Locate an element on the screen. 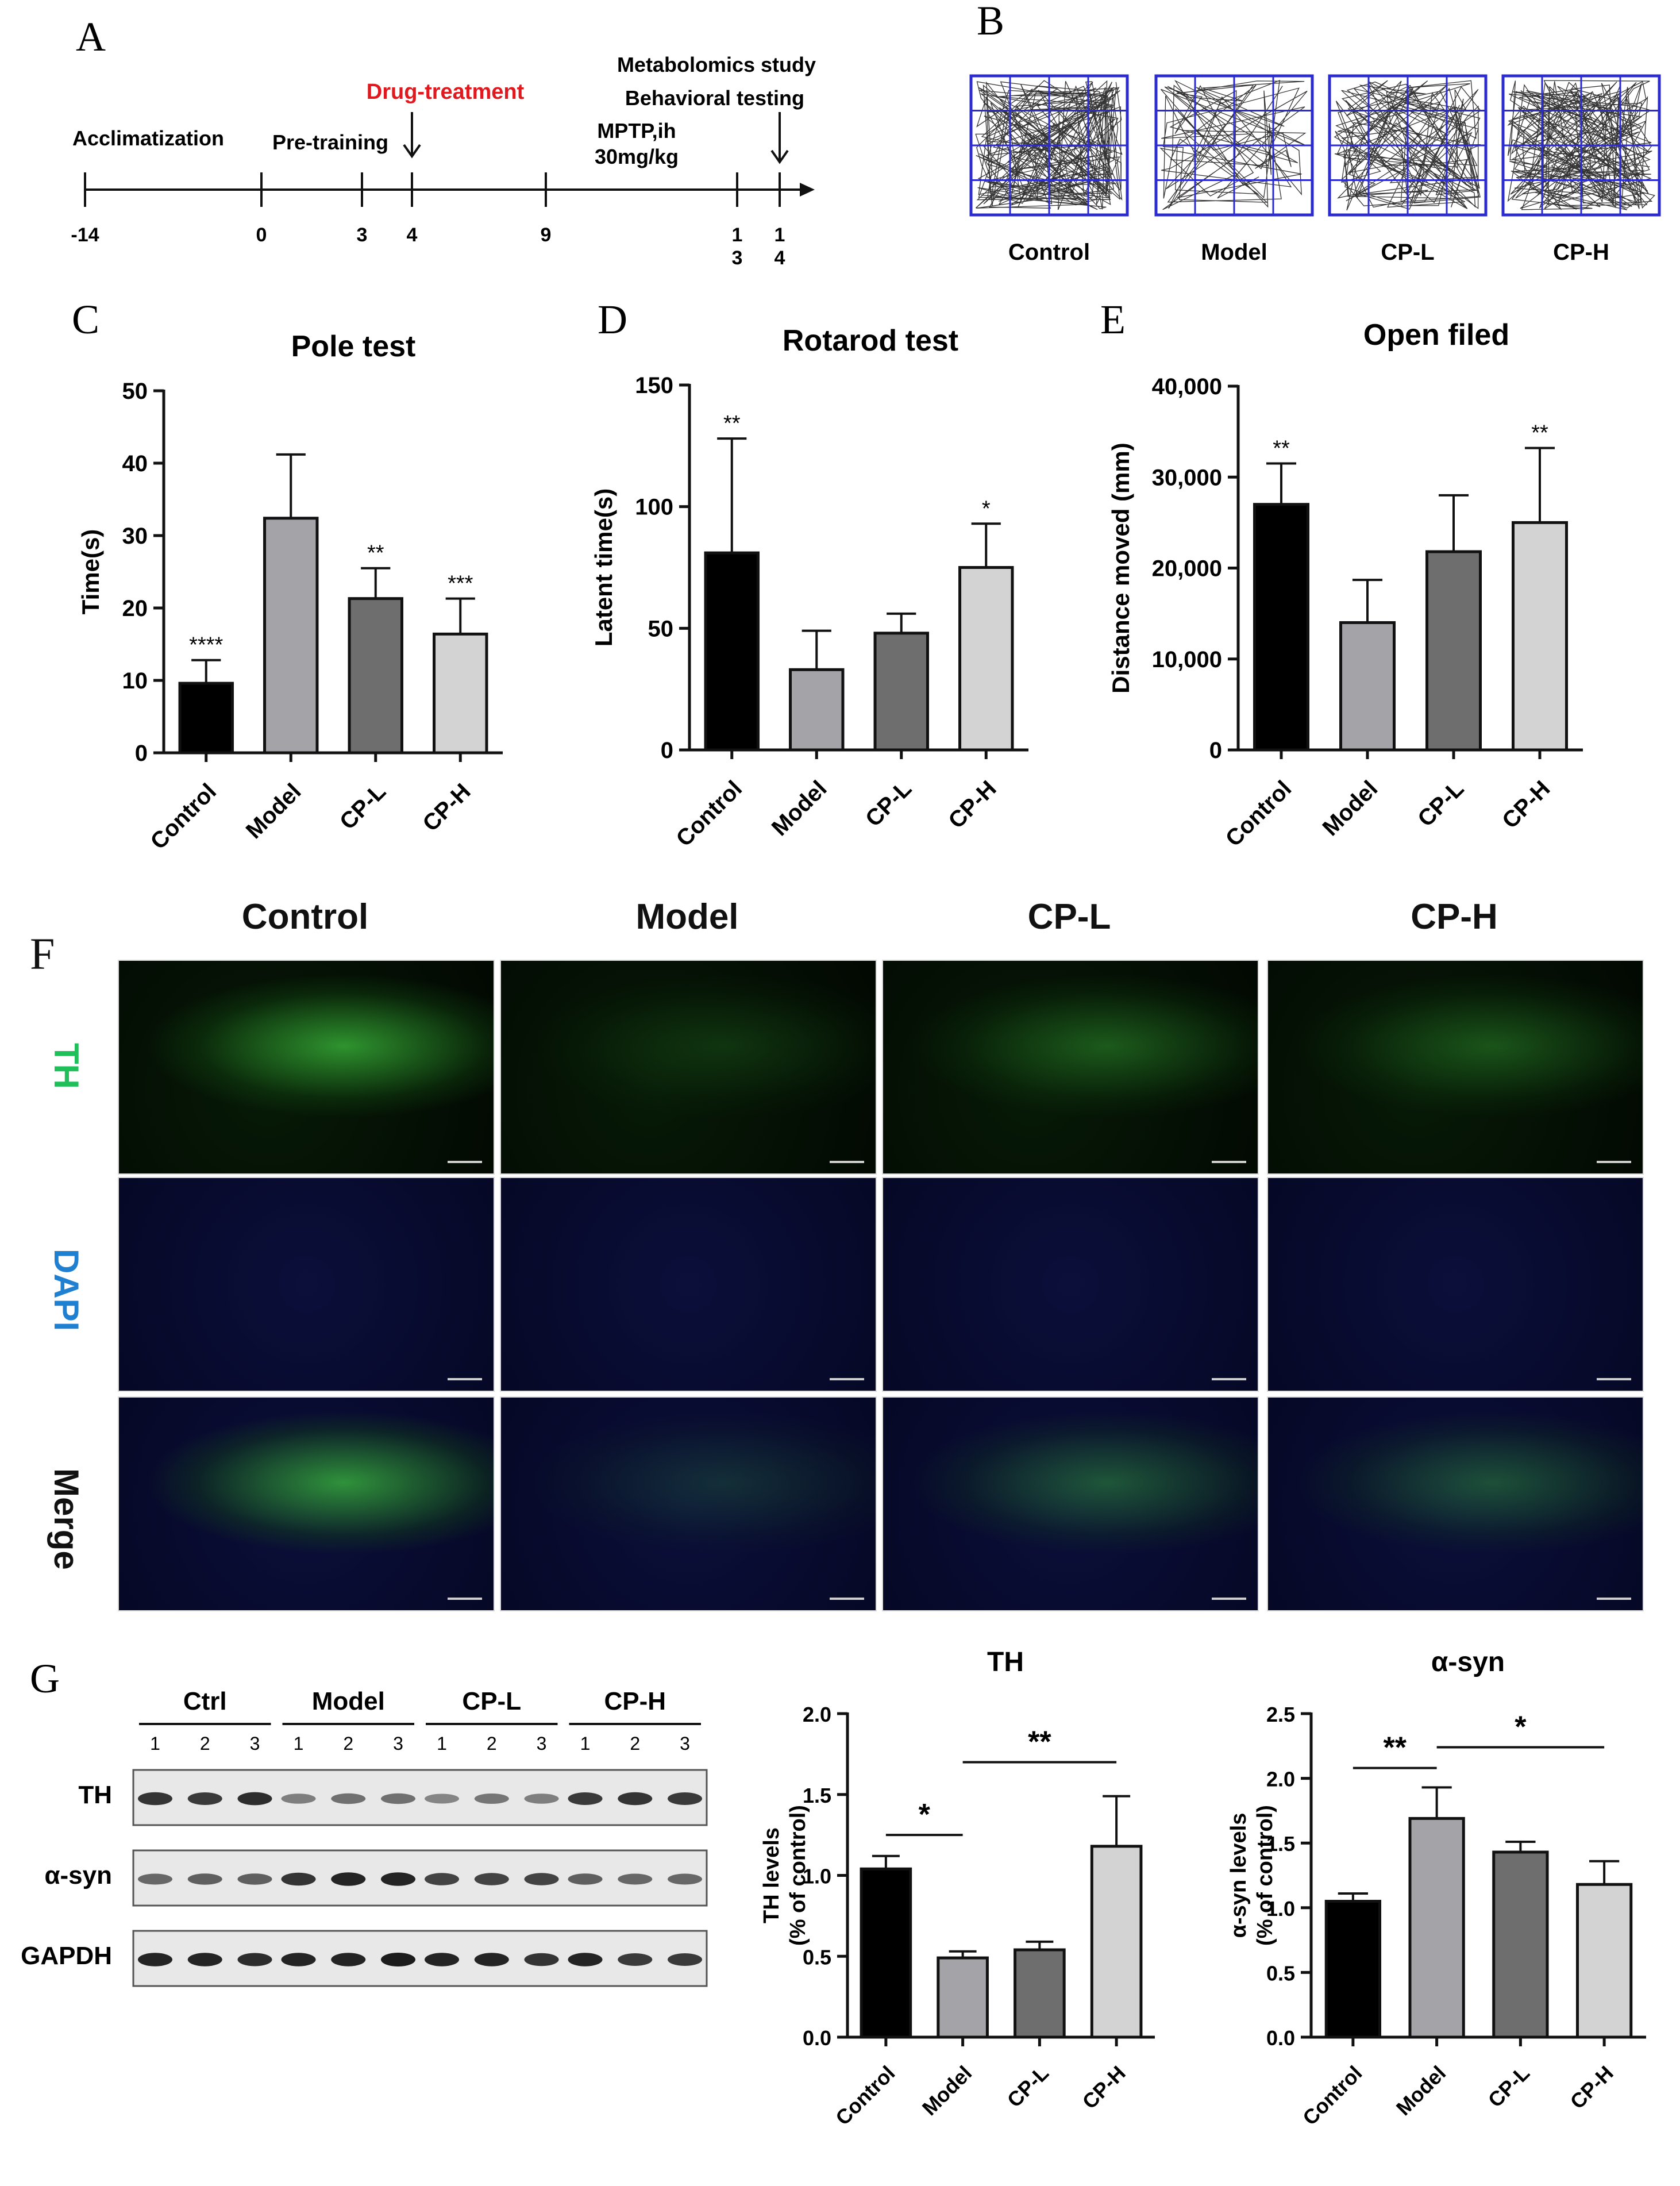 The width and height of the screenshot is (1680, 2186). timeline-arrowhead is located at coordinates (808, 190).